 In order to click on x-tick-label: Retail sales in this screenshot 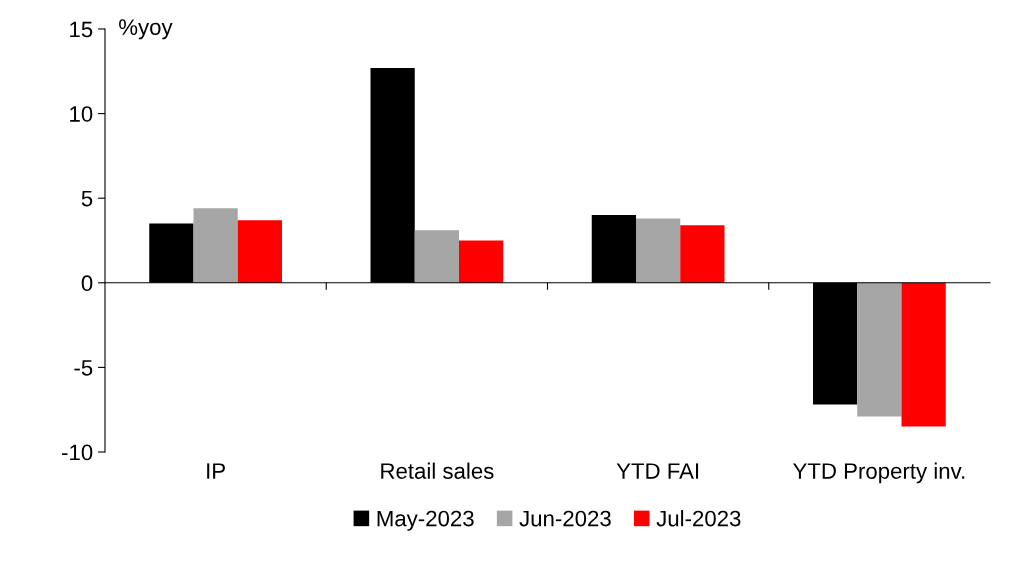, I will do `click(437, 470)`.